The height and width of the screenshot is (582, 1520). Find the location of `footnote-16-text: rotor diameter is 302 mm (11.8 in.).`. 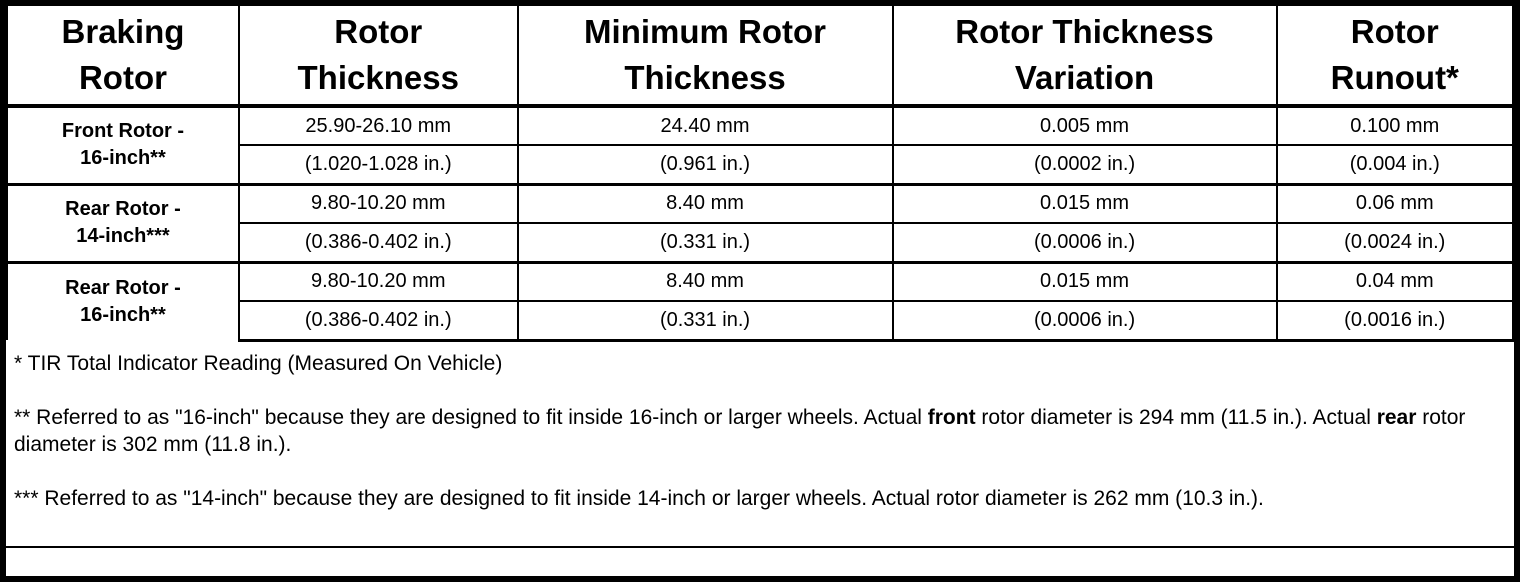

footnote-16-text: rotor diameter is 302 mm (11.8 in.). is located at coordinates (740, 430).